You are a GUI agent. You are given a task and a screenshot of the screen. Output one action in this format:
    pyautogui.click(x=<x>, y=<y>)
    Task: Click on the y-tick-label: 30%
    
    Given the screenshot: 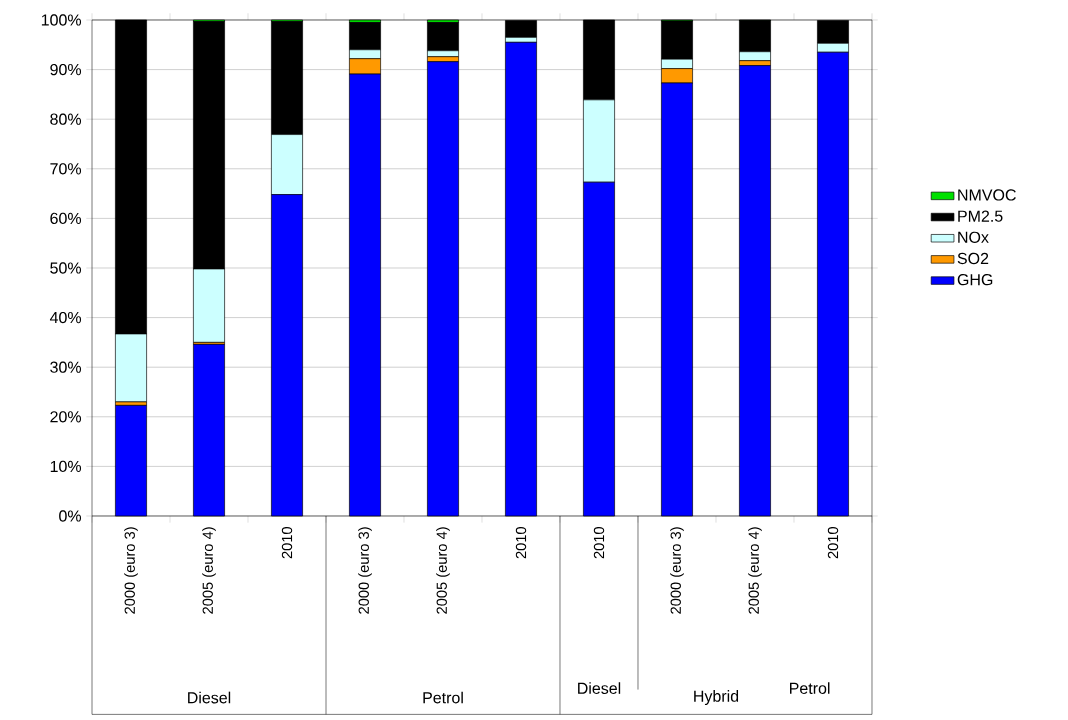 What is the action you would take?
    pyautogui.click(x=66, y=367)
    